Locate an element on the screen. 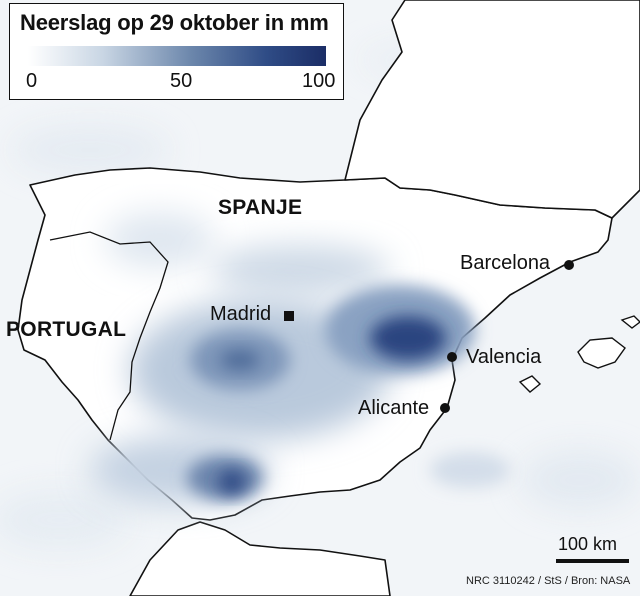 The width and height of the screenshot is (640, 596). city-label-alicante: Alicante is located at coordinates (394, 408).